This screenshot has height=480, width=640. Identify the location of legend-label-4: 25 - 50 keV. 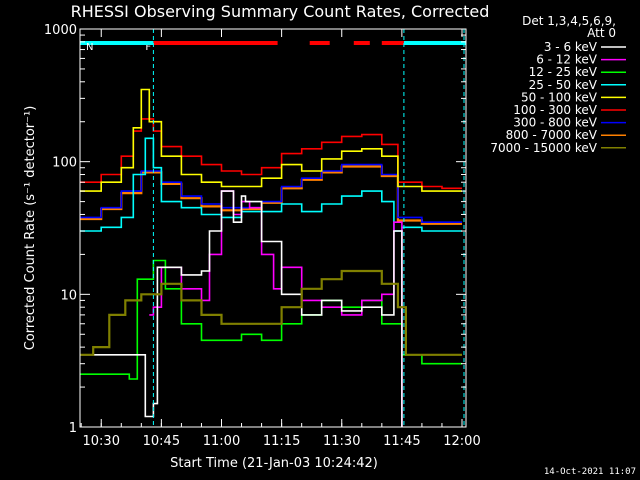
(563, 85).